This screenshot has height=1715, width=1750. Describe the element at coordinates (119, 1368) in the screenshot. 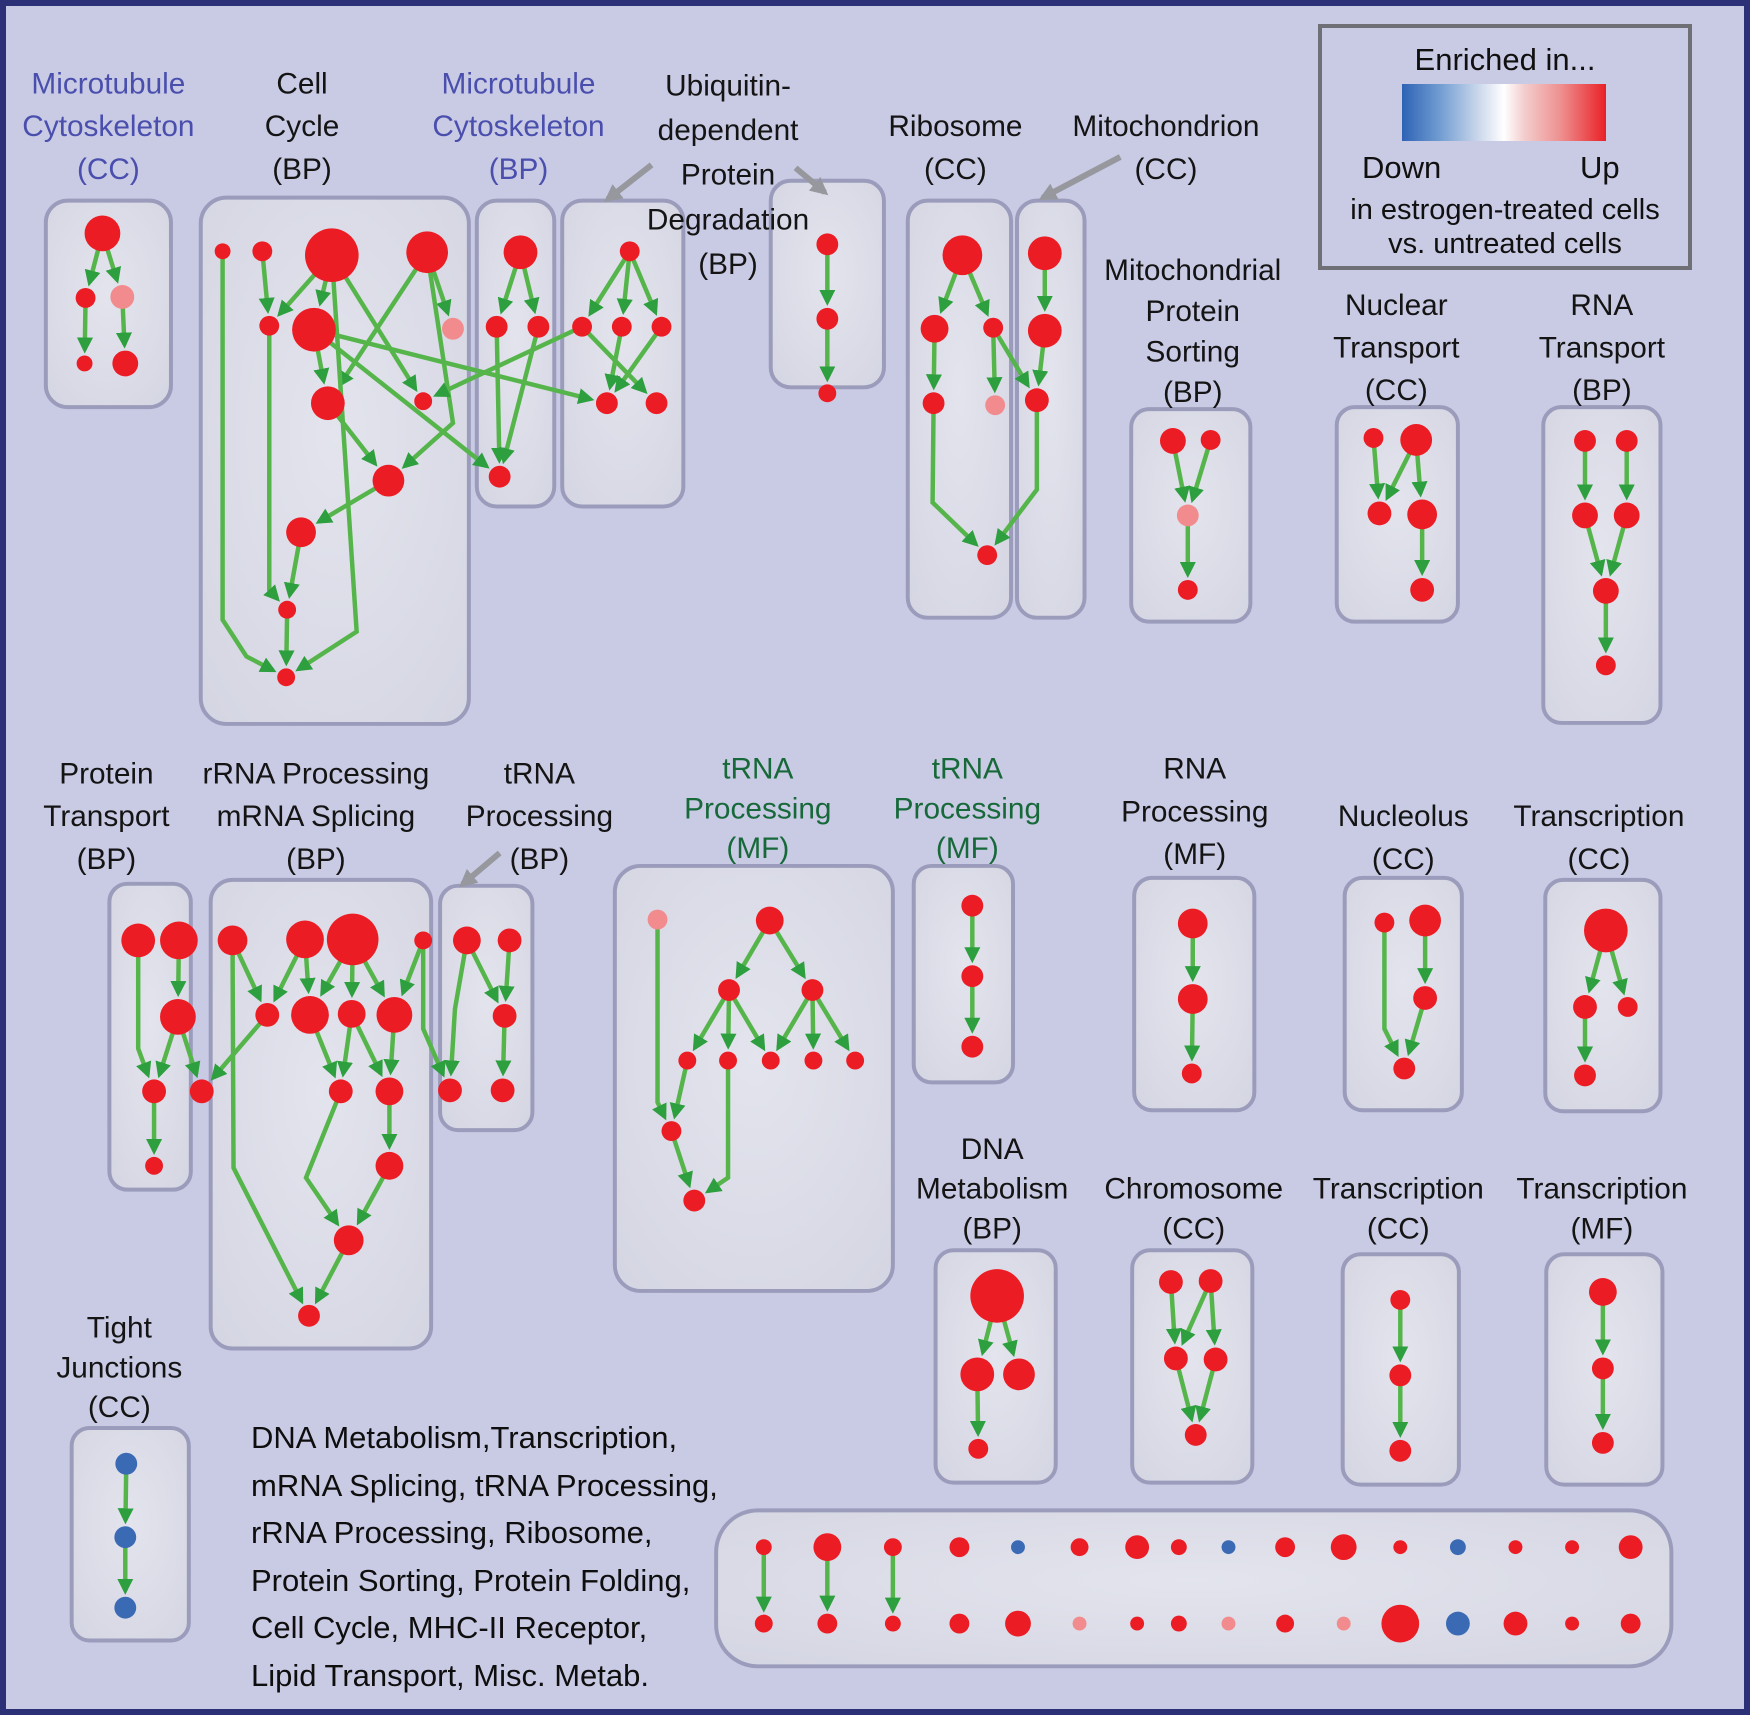

I see `cluster-label-tight-junctions-cc: Tight Junctions (CC)` at that location.